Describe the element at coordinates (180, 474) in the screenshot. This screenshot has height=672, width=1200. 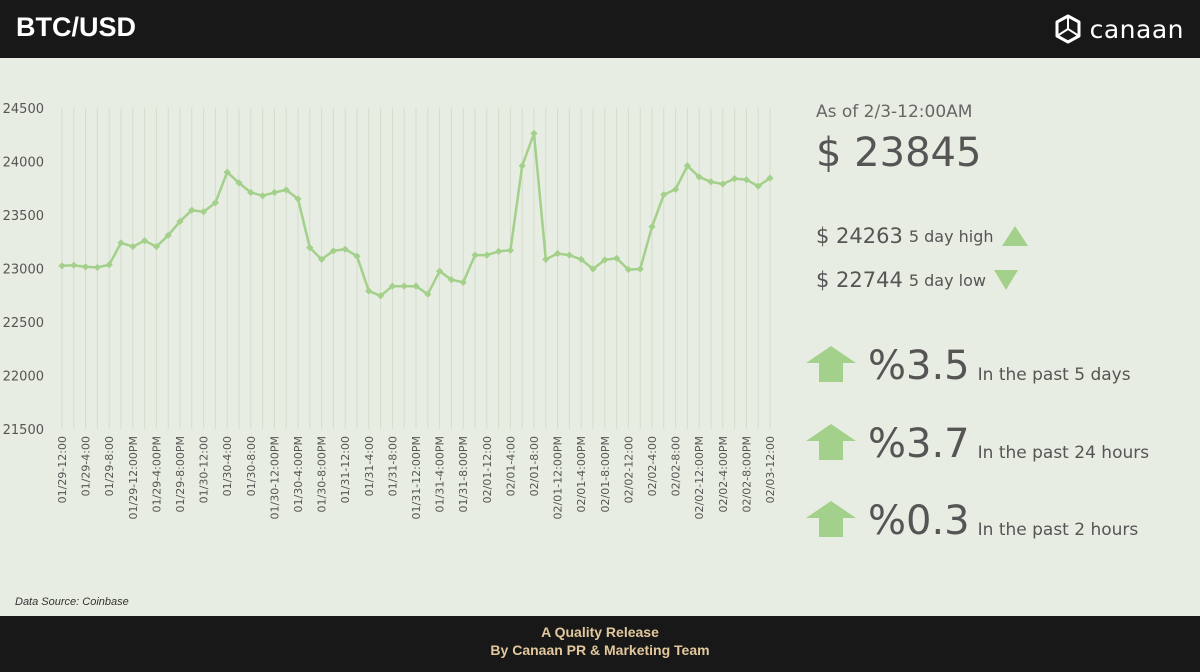
I see `x-tick-label: 01/29-8:00PM` at that location.